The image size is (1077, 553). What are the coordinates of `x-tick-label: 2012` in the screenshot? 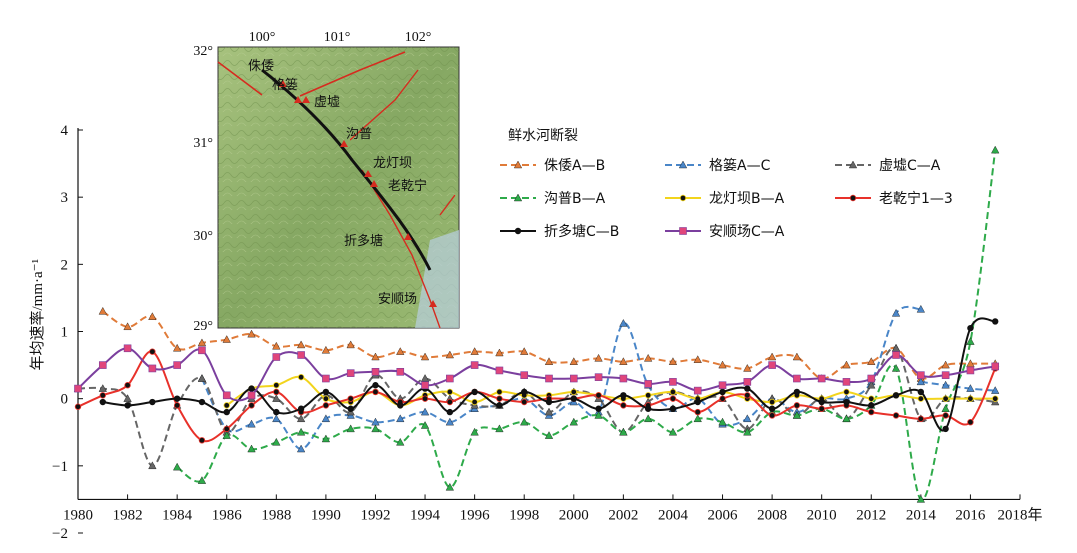 It's located at (871, 515).